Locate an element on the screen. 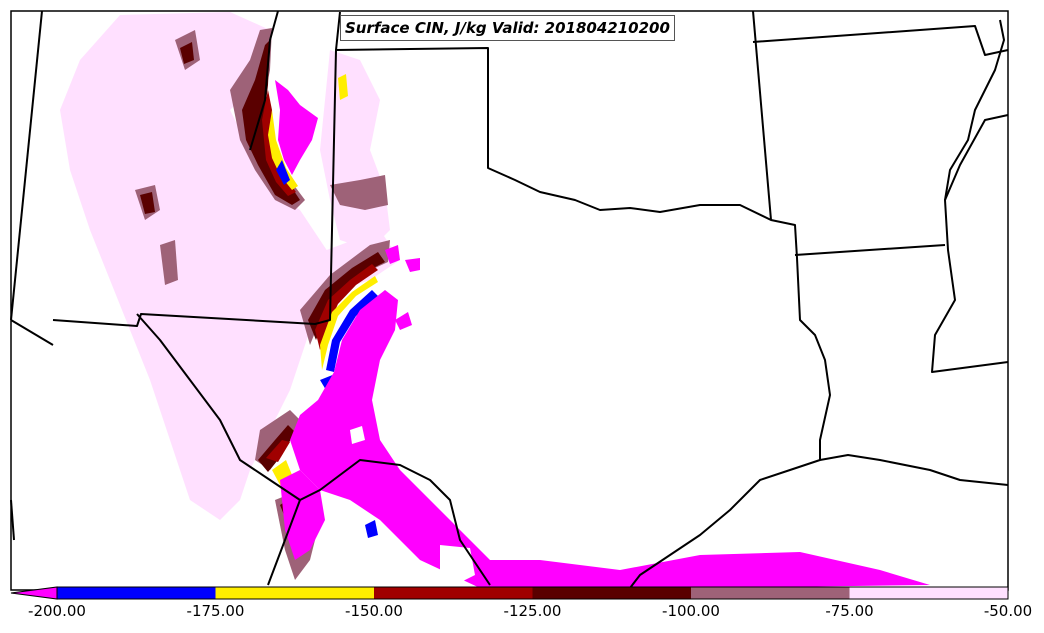 This screenshot has width=1044, height=633. colorbar-tick-label: -150.00 is located at coordinates (374, 611).